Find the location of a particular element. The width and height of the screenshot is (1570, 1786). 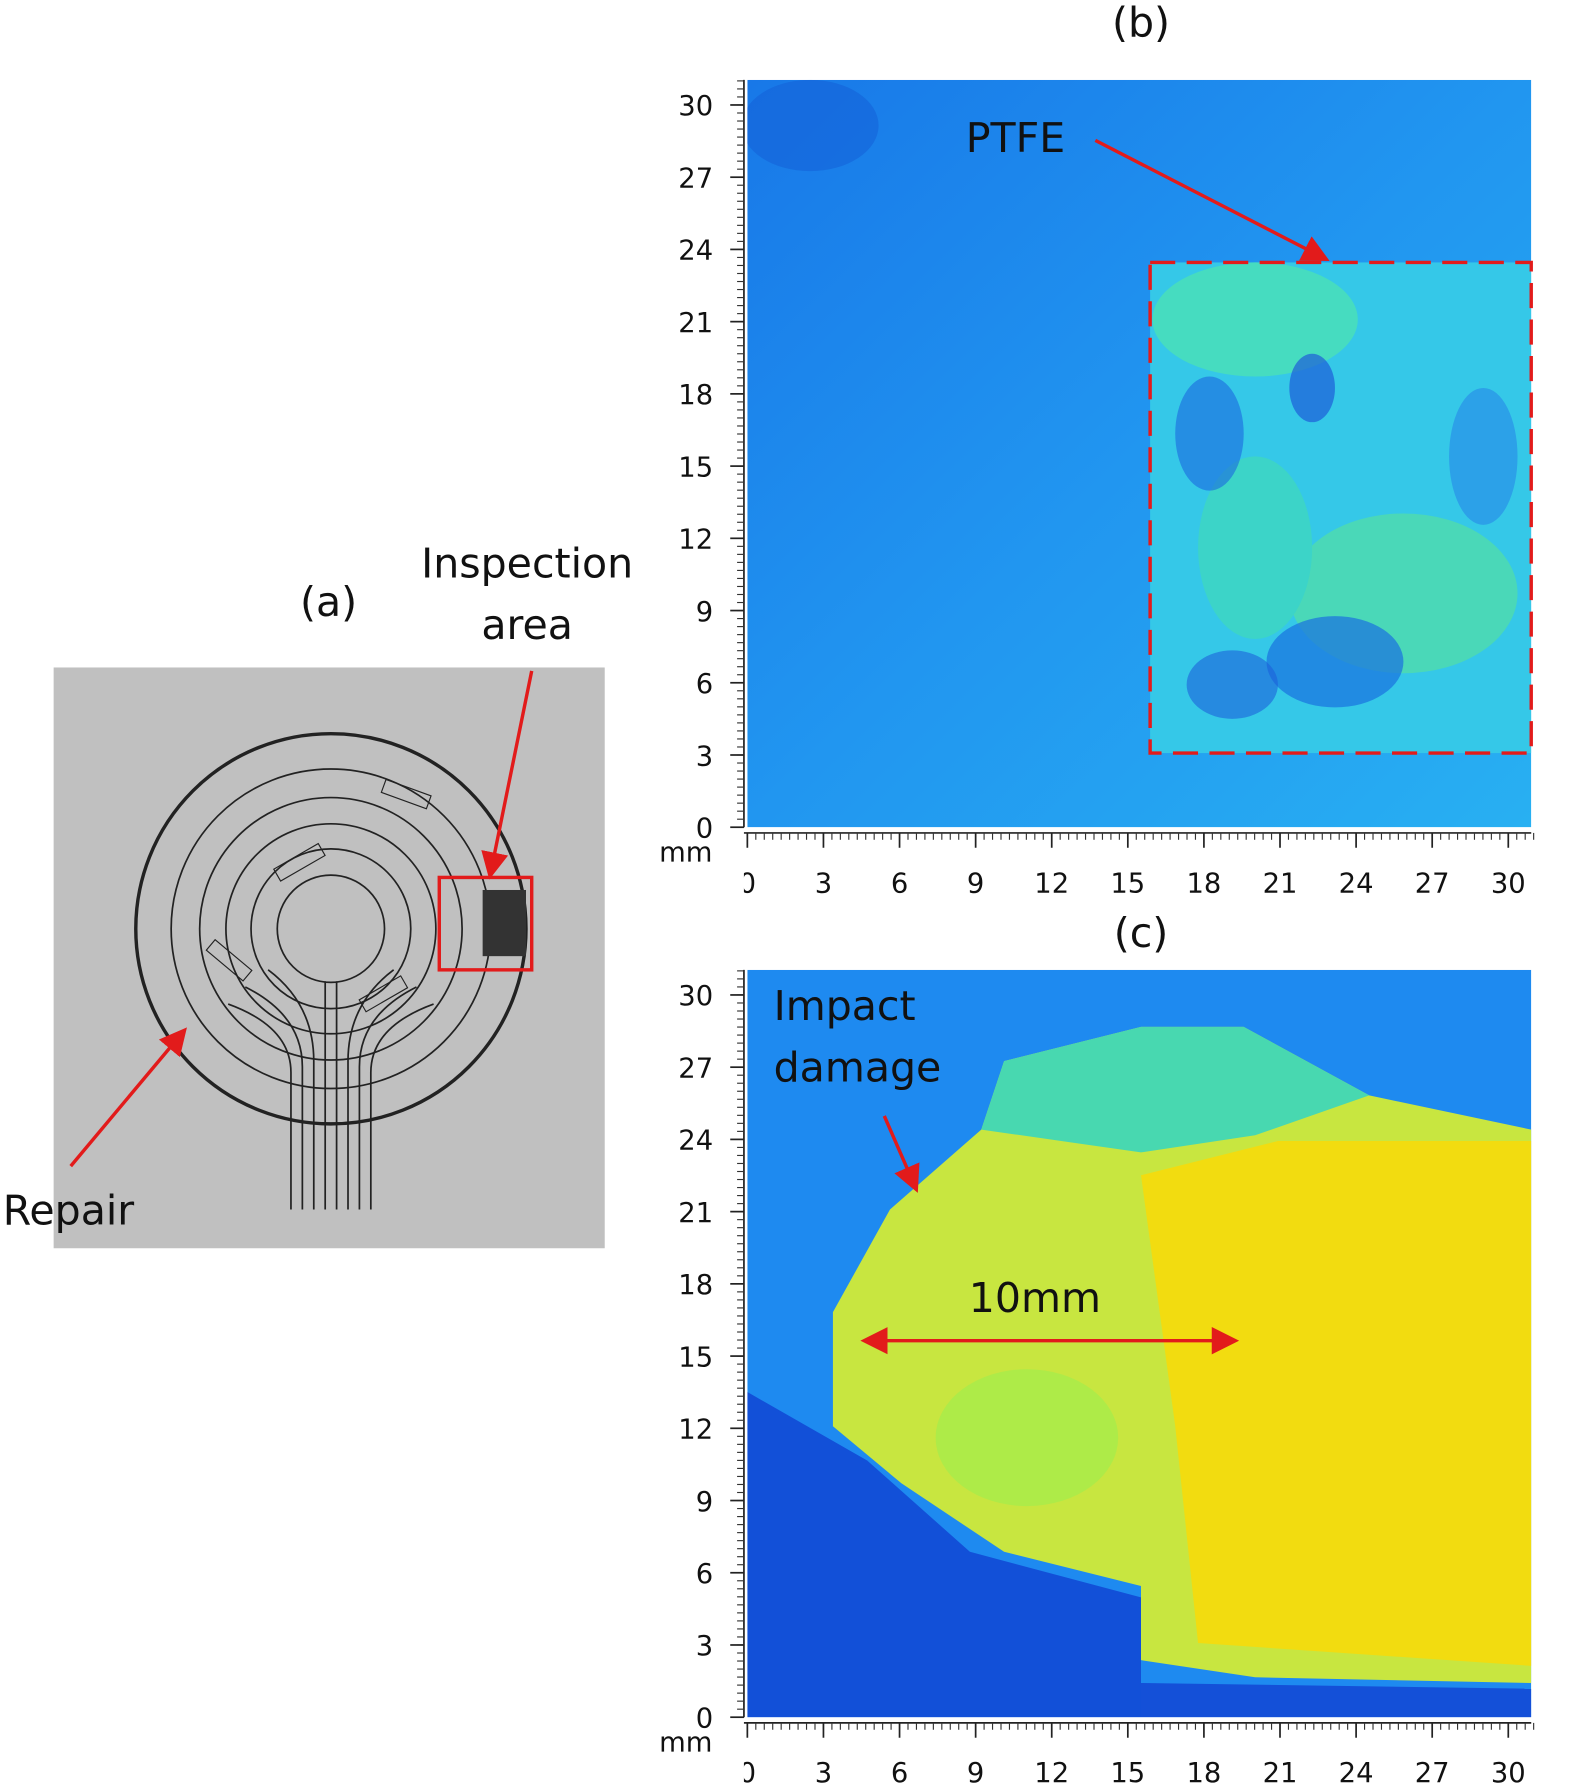

ptfe-box is located at coordinates (1340, 507).